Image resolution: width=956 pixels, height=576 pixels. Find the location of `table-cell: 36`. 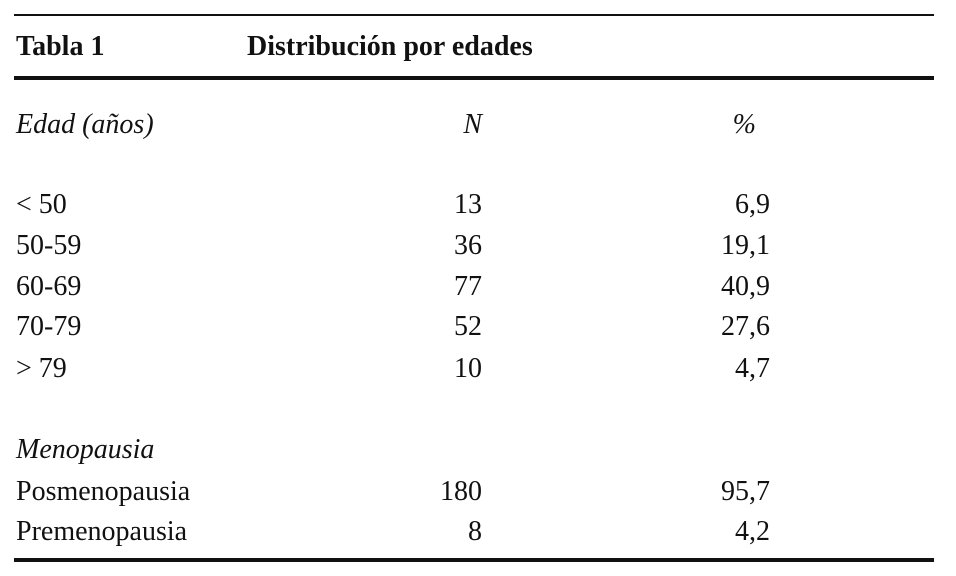

table-cell: 36 is located at coordinates (468, 245).